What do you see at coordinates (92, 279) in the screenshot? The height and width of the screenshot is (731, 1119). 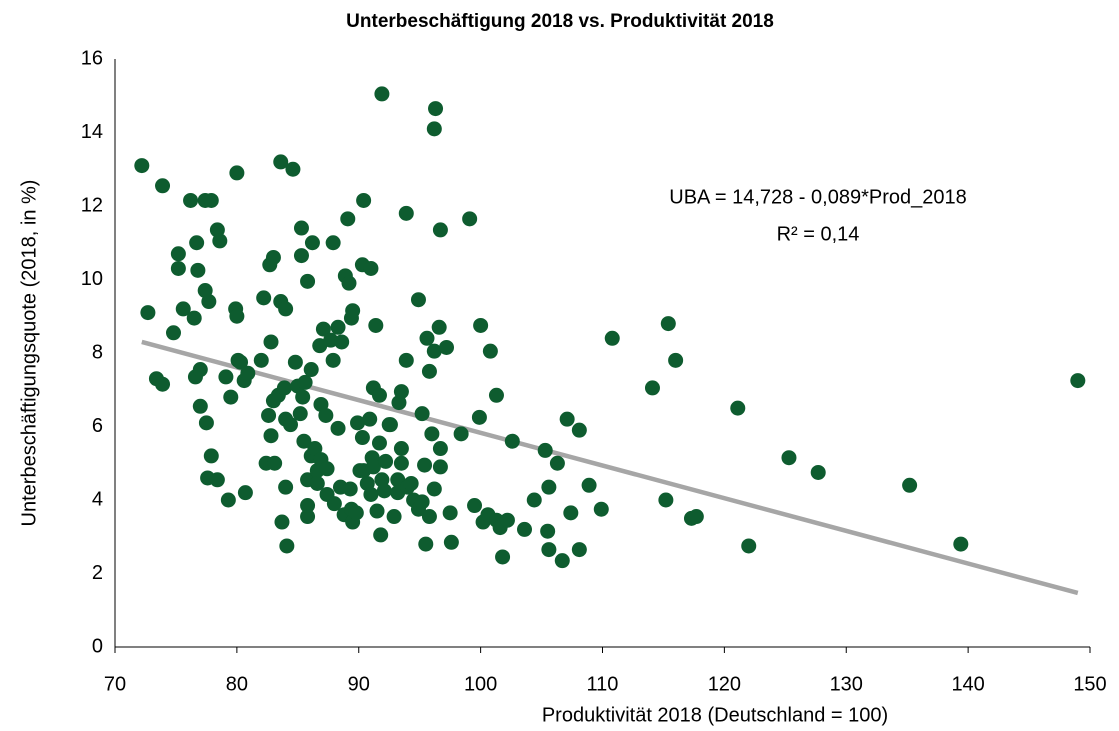 I see `y-tick-label: 10` at bounding box center [92, 279].